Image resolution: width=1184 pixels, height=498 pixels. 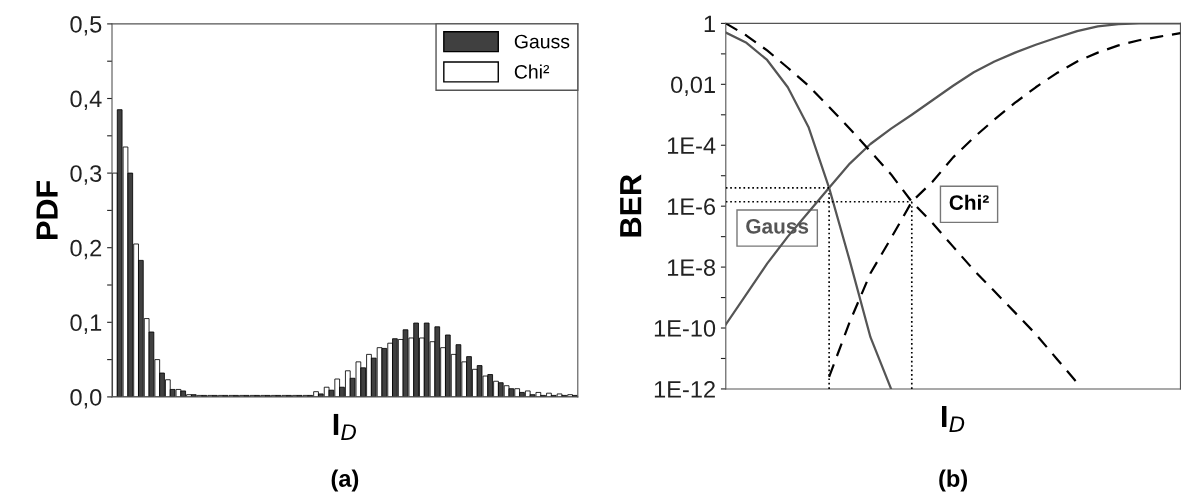 I want to click on y-tick-label: 0,2, so click(x=86, y=249).